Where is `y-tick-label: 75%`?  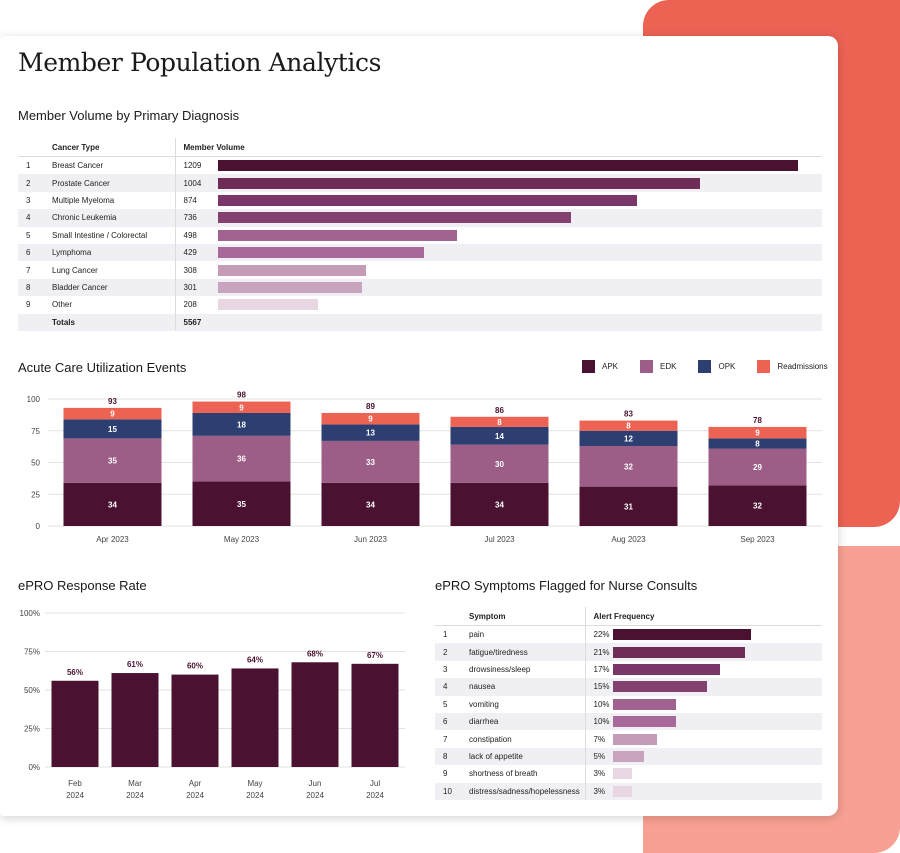
y-tick-label: 75% is located at coordinates (32, 652).